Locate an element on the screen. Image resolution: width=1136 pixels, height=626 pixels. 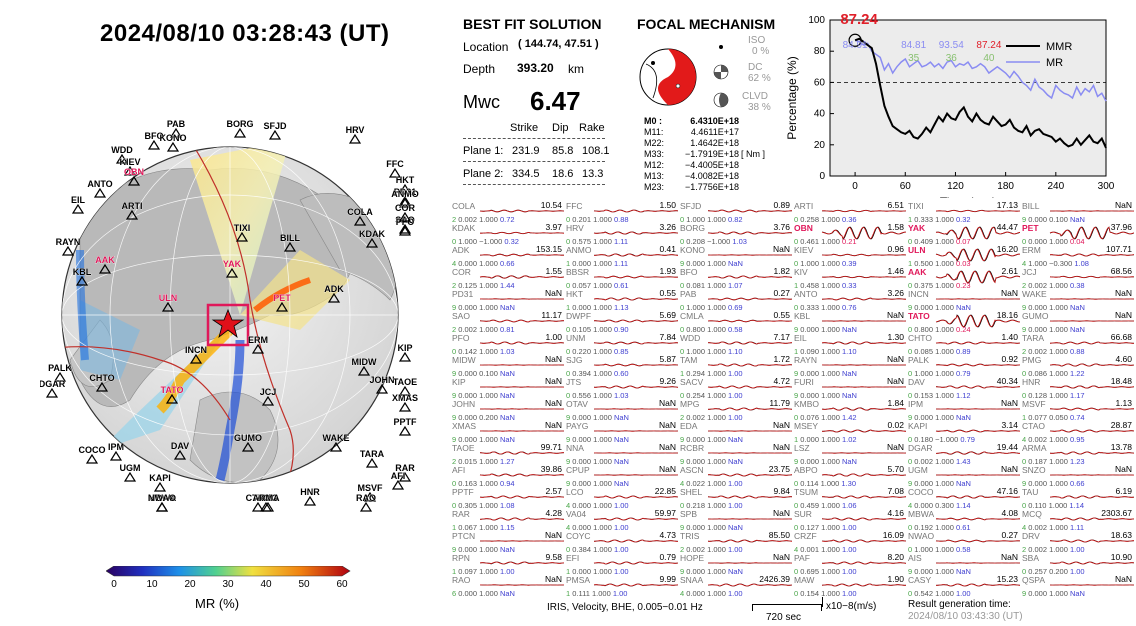
station-label: OBN is located at coordinates (134, 172).